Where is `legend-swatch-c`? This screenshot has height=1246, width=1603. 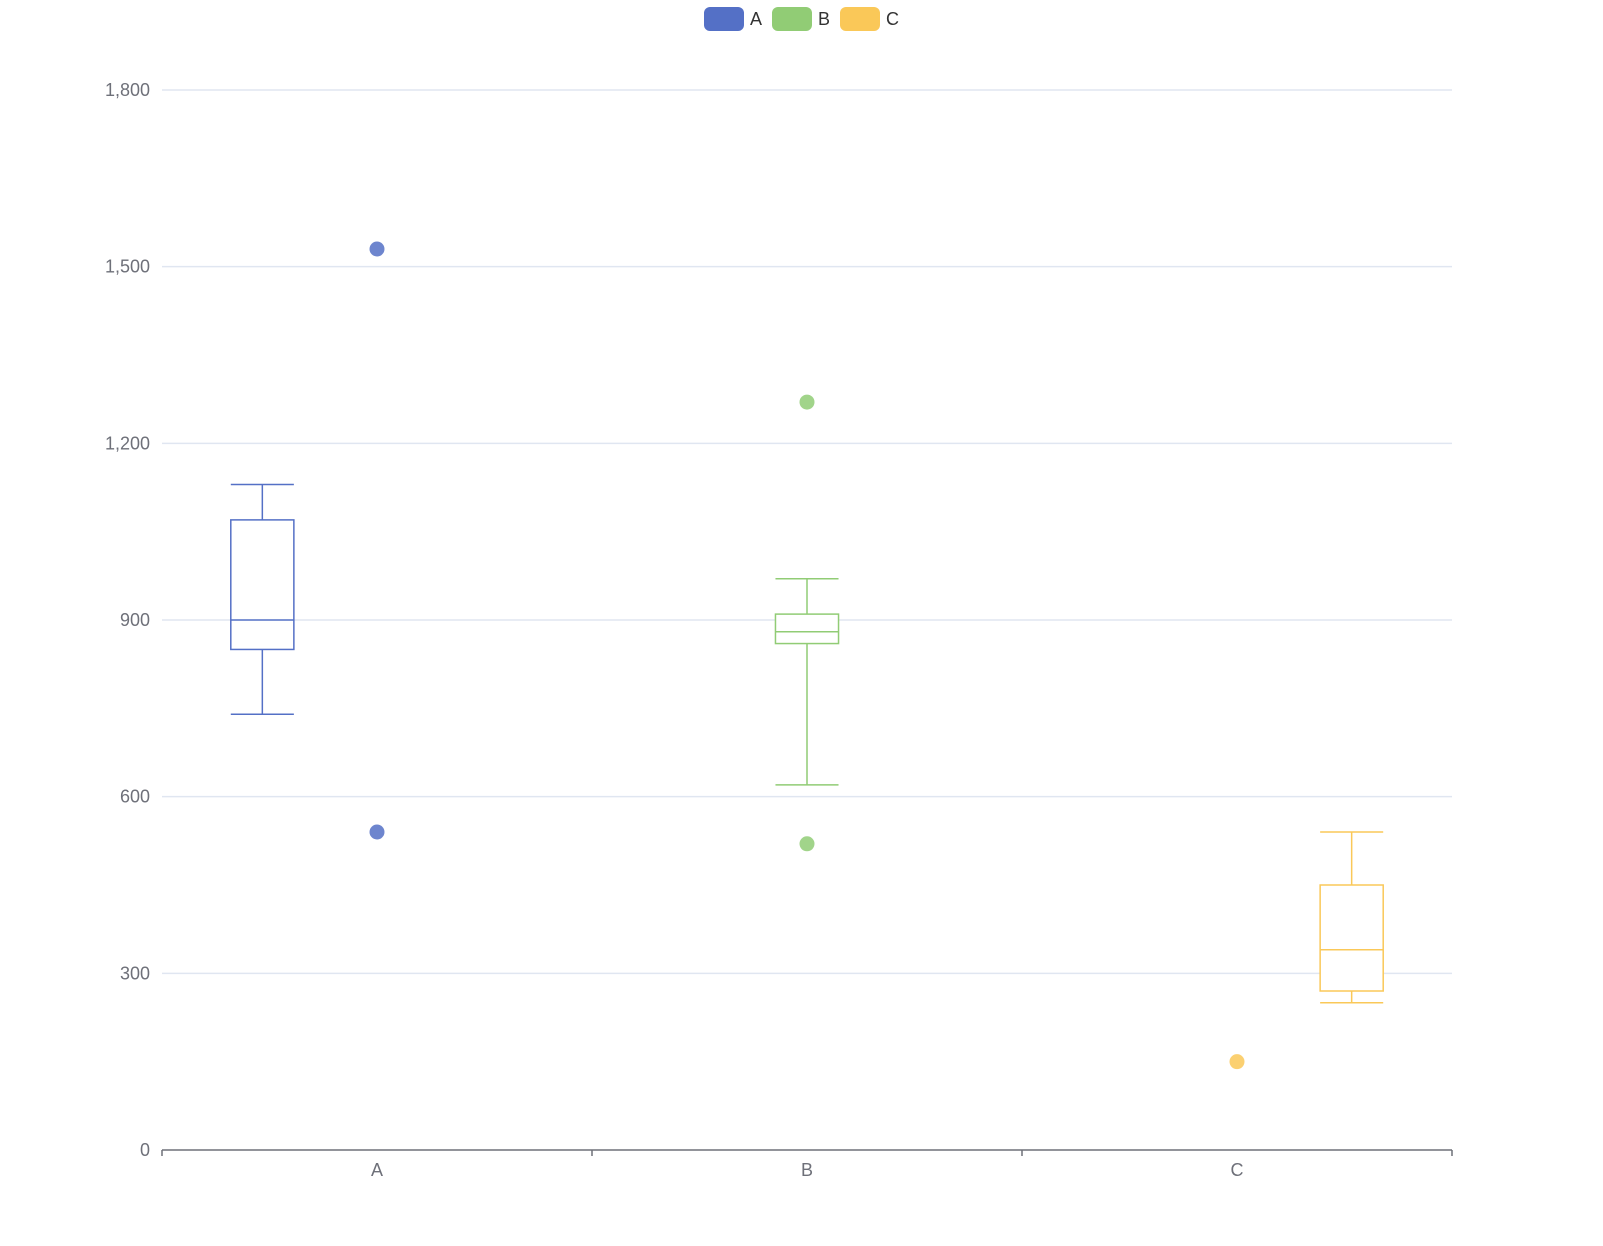
legend-swatch-c is located at coordinates (860, 19).